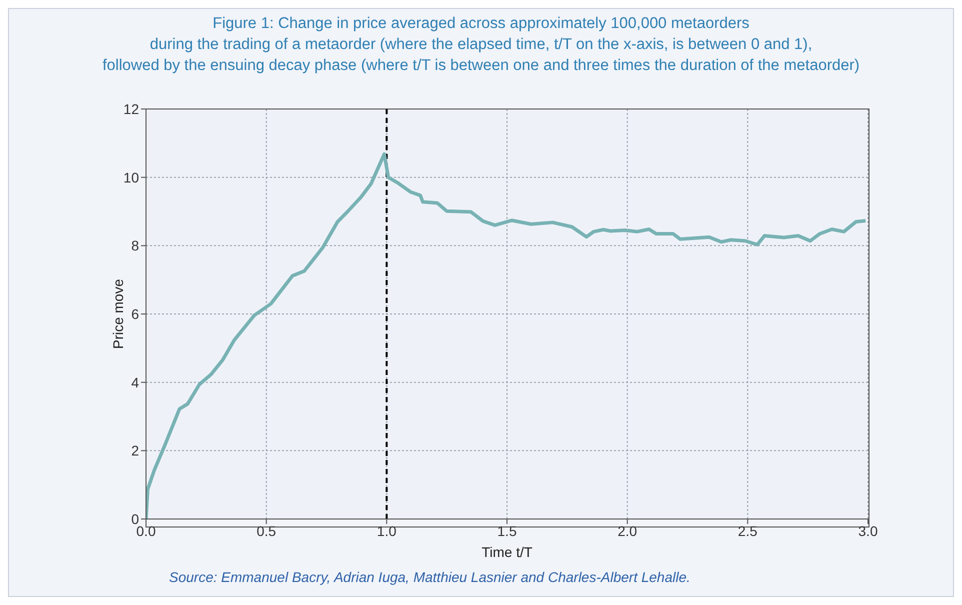  Describe the element at coordinates (481, 45) in the screenshot. I see `chart-title: Figure 1: Change in price averaged across approximately 100,000 metaorders during the trading of a metaorder (where the elapsed time, t/T on the x-axis, is between 0 and 1), followed by the ensuing decay phase (where t/T is between one and three times the duration of the metaorder)` at that location.